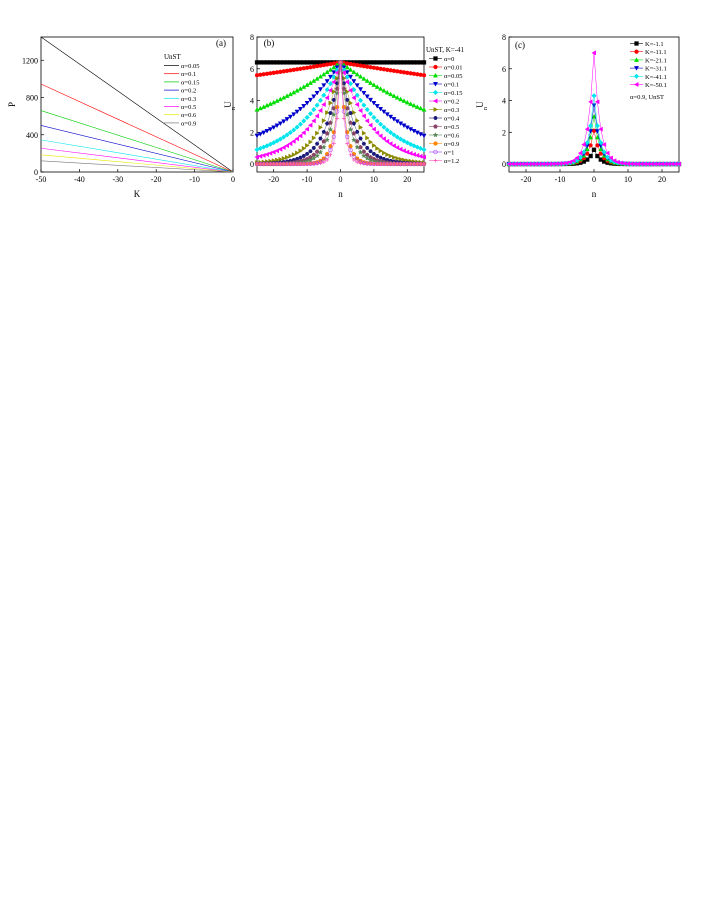 This screenshot has height=917, width=708. Describe the element at coordinates (654, 44) in the screenshot. I see `legend-label: K=-1.1` at that location.